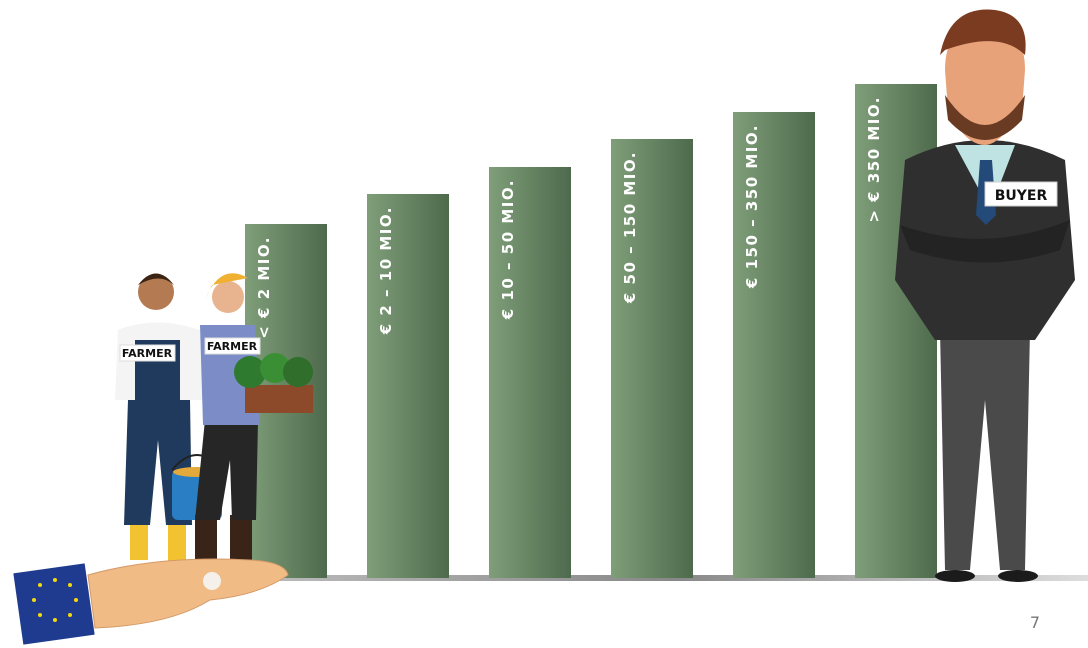 The image size is (1088, 648). I want to click on eu-hand, so click(151, 601).